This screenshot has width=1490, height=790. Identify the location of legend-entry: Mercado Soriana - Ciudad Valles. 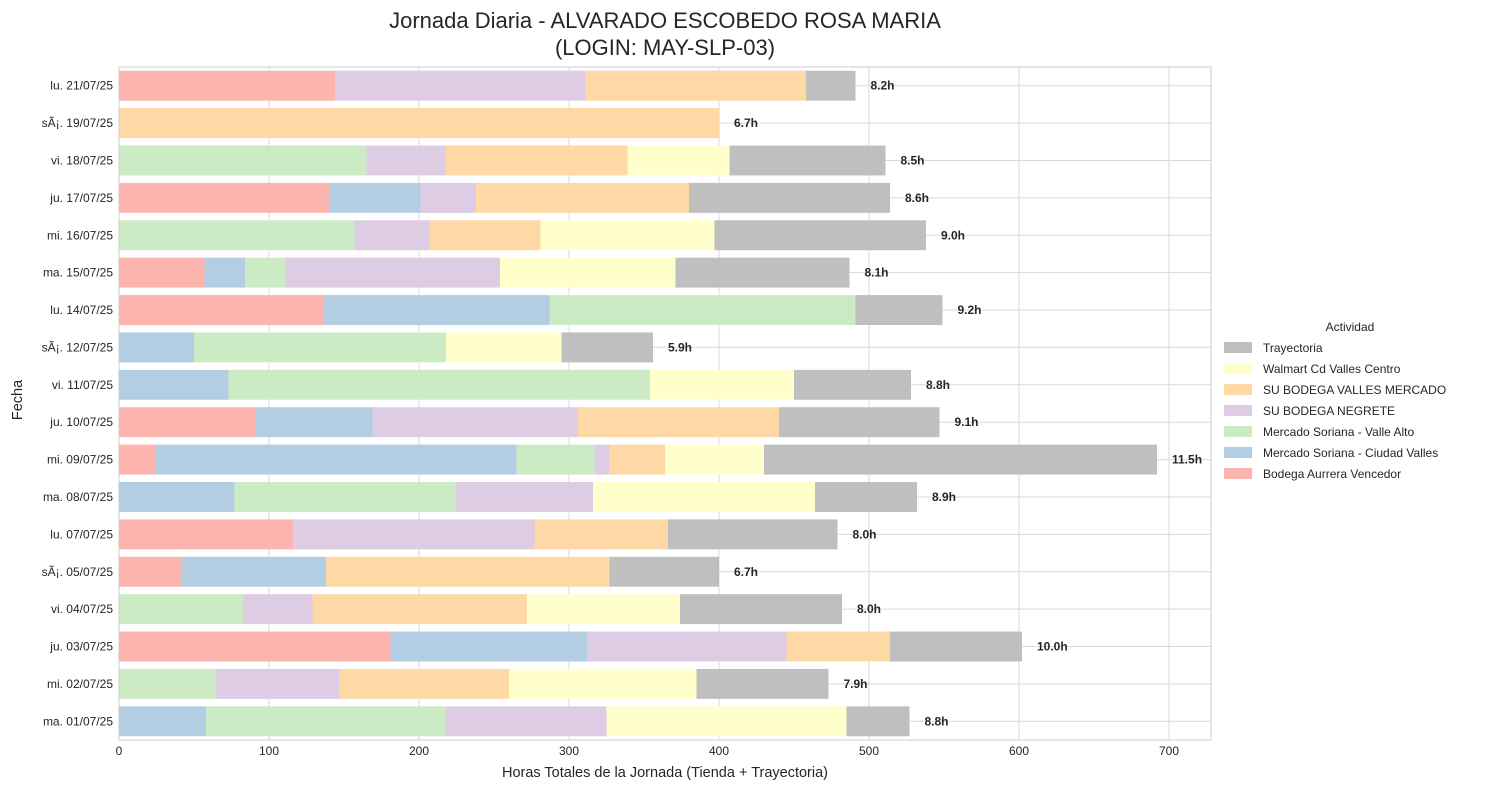
(1350, 453).